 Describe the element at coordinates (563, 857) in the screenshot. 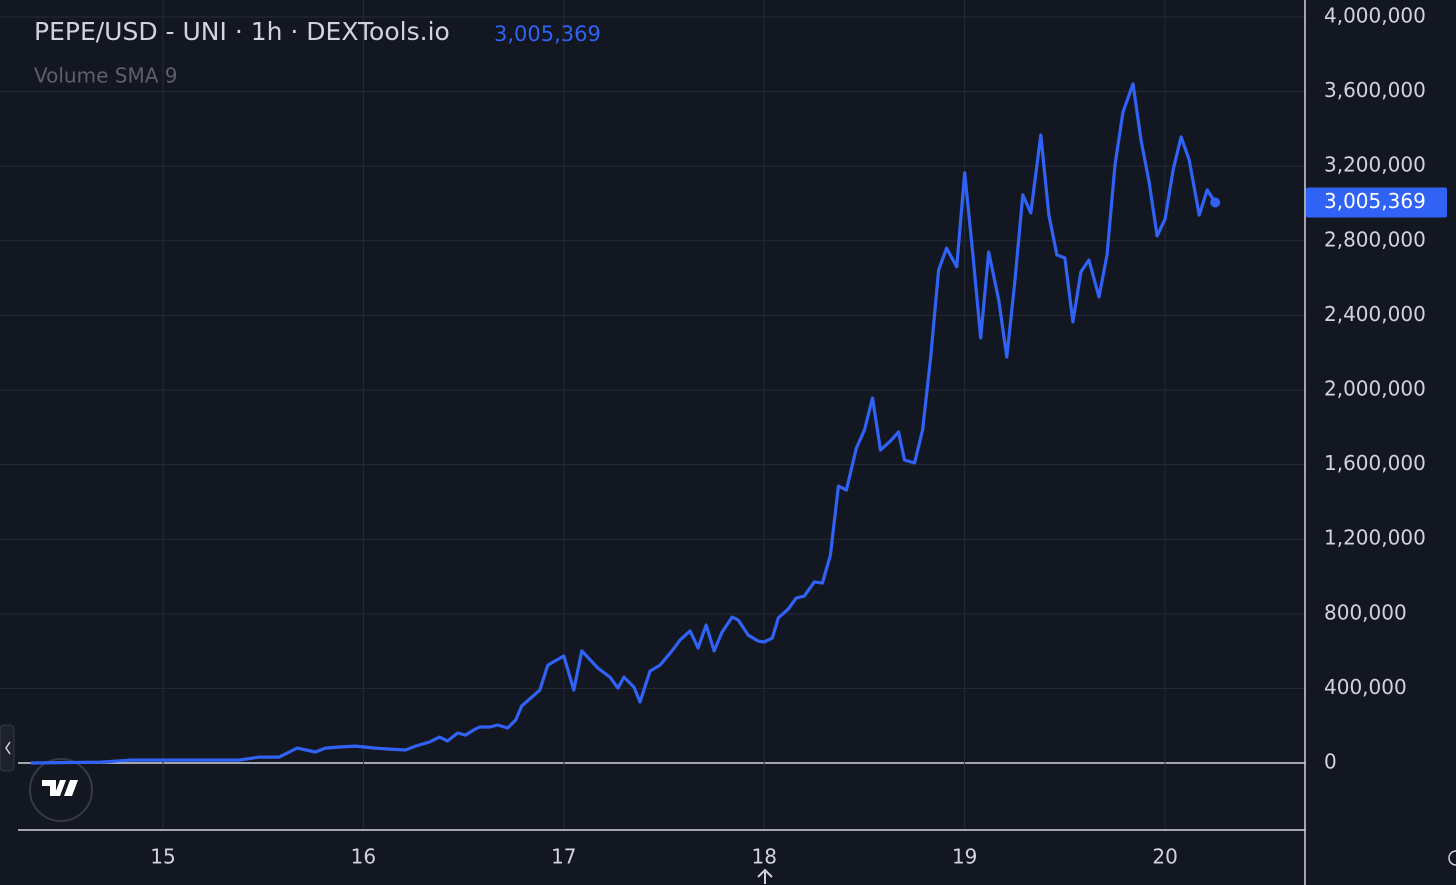

I see `x-tick-label: 17` at that location.